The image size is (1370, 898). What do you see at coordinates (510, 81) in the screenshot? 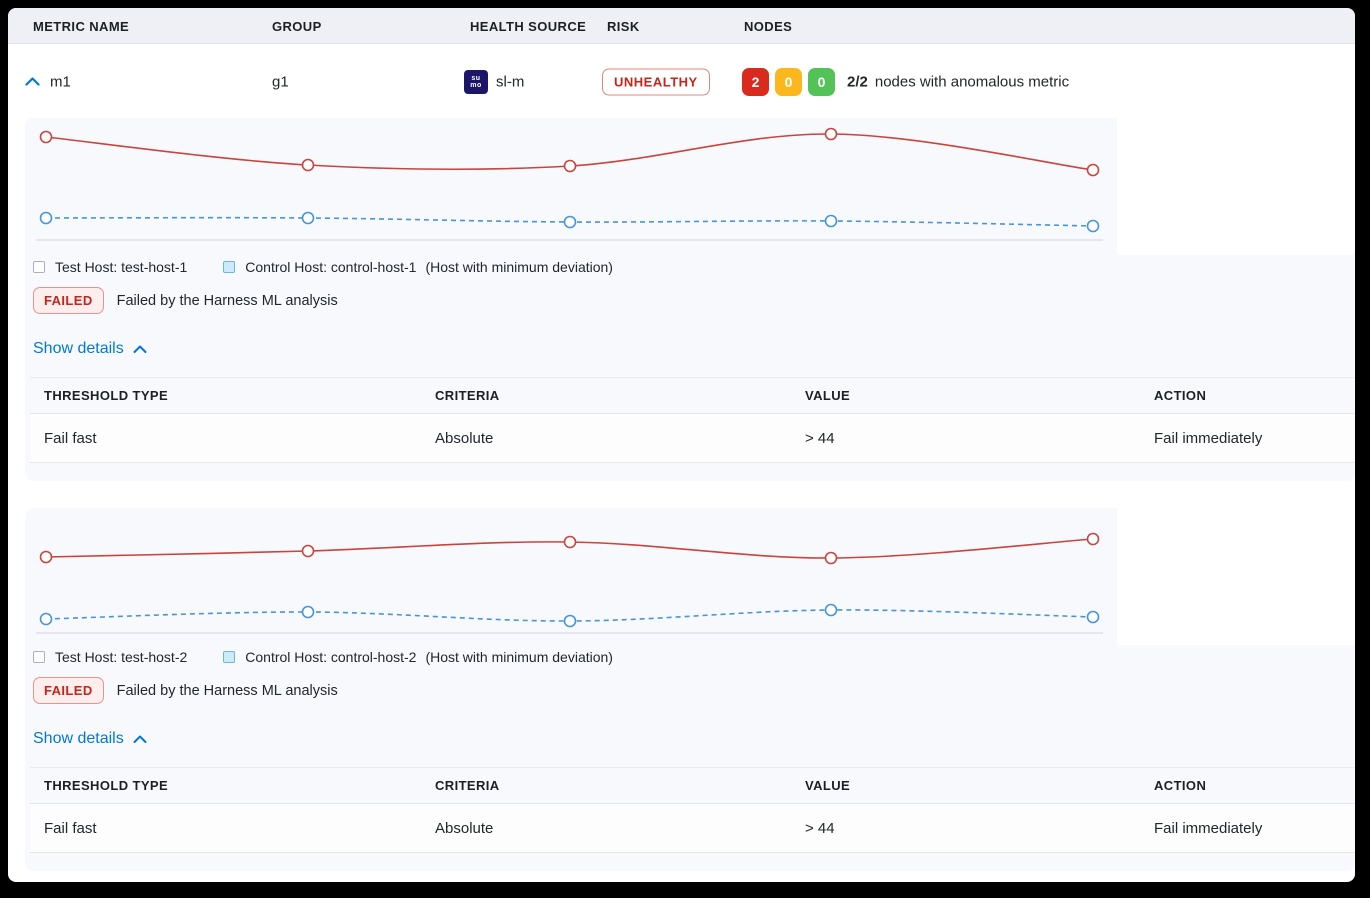
I see `health-source-value: sl-m` at bounding box center [510, 81].